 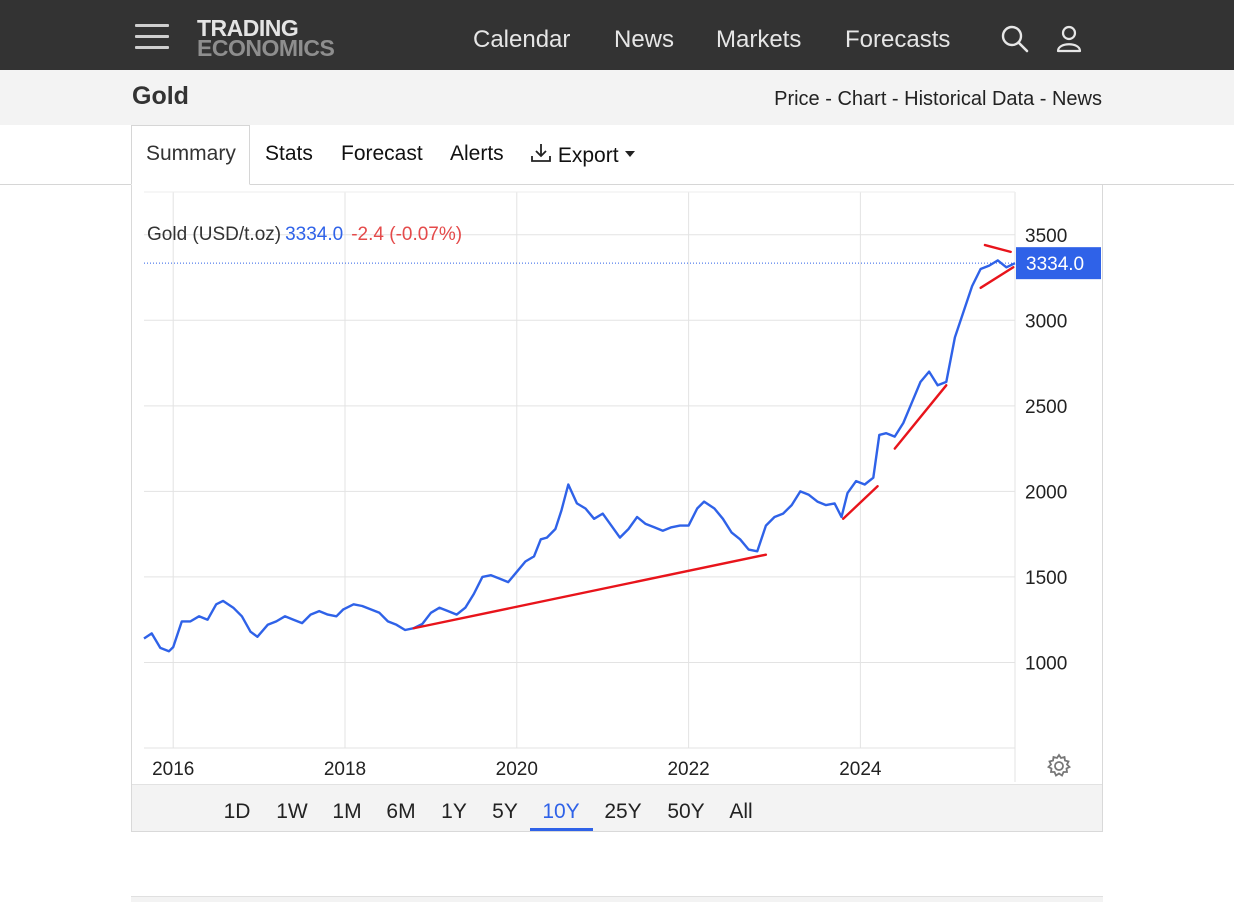 I want to click on tabs-divider, so click(x=617, y=184).